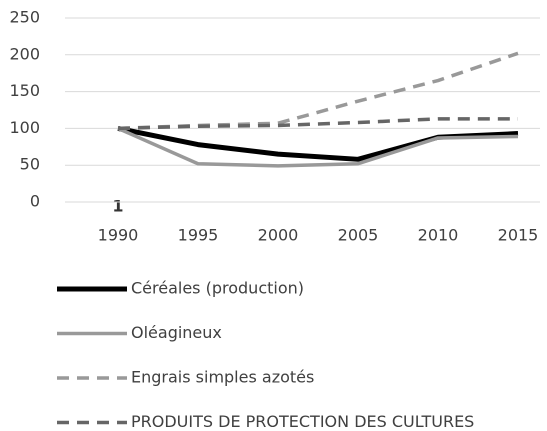  What do you see at coordinates (438, 235) in the screenshot?
I see `x-tick-label: 2010` at bounding box center [438, 235].